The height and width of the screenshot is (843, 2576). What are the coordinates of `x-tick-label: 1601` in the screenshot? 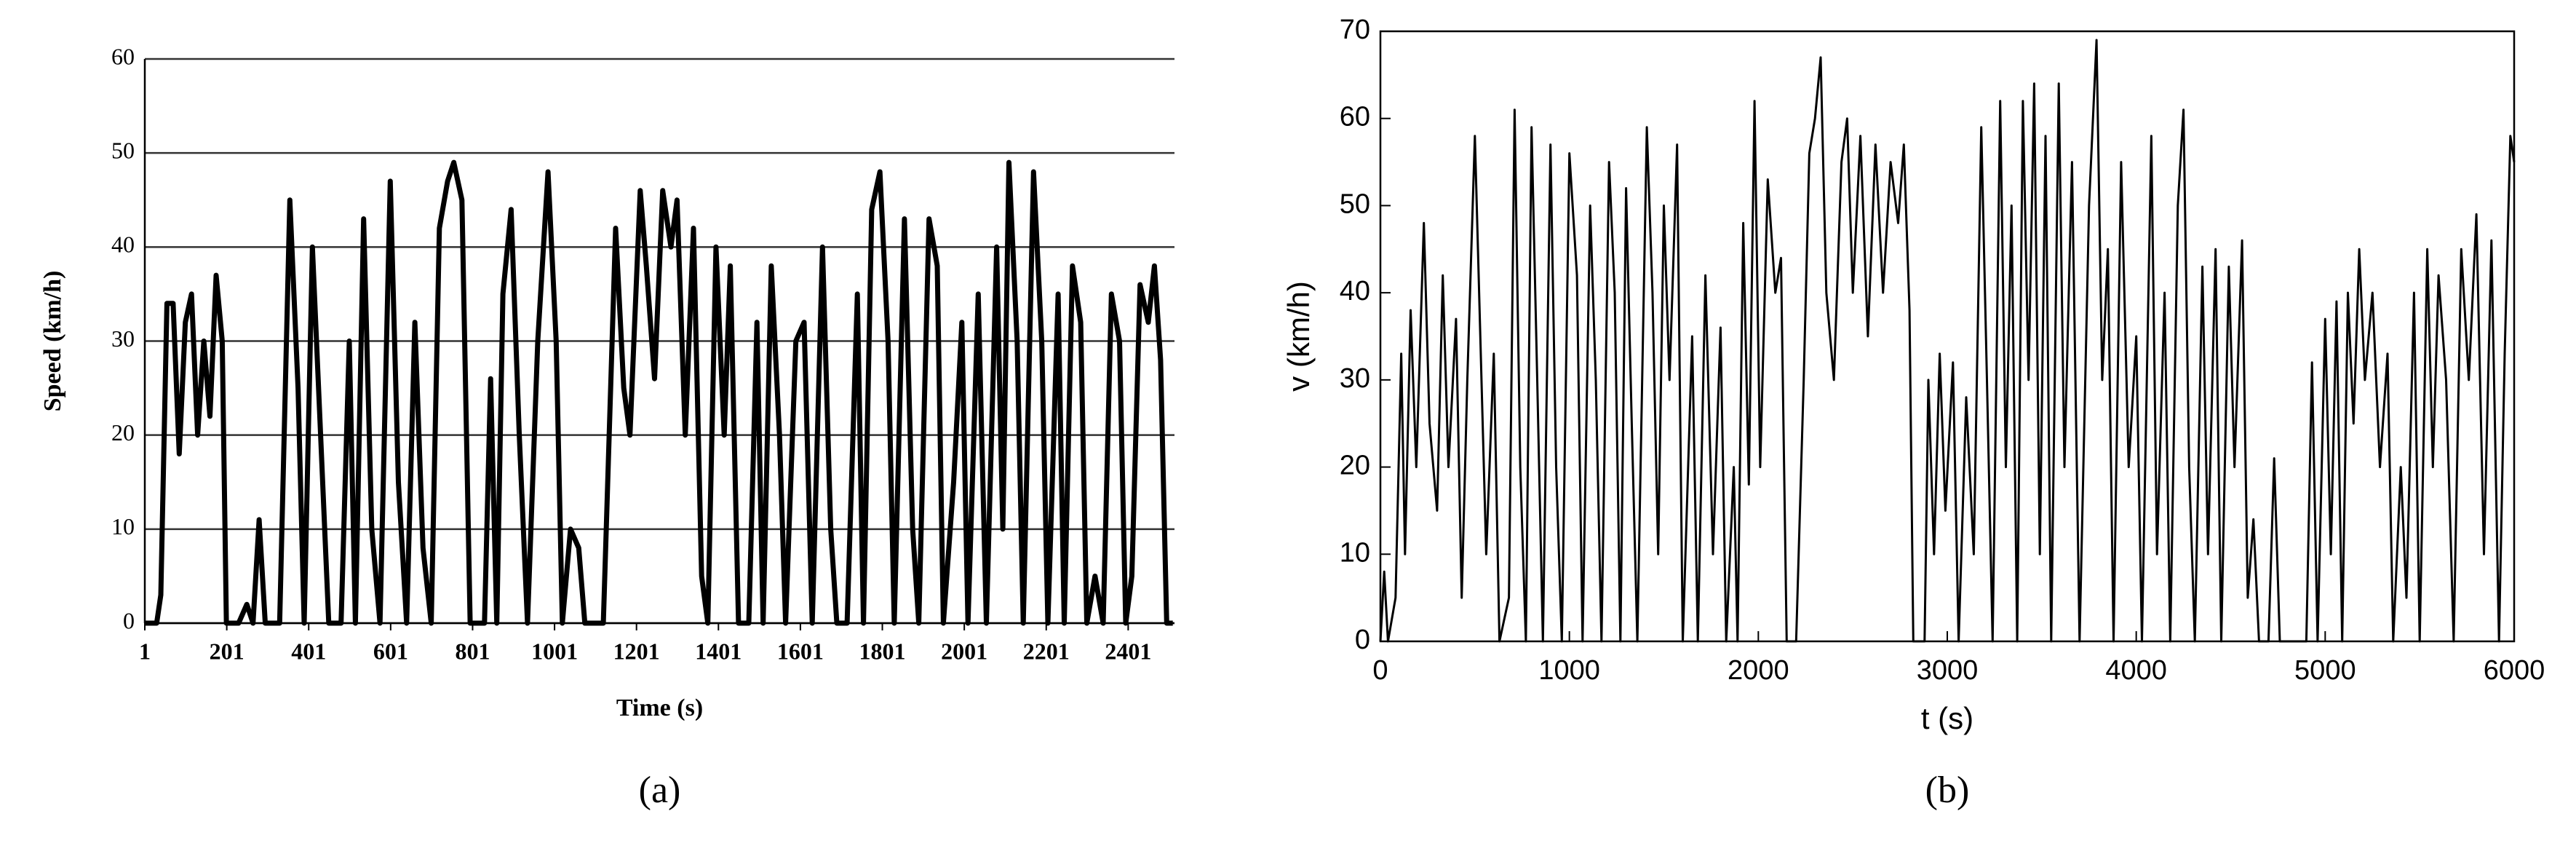 It's located at (800, 651).